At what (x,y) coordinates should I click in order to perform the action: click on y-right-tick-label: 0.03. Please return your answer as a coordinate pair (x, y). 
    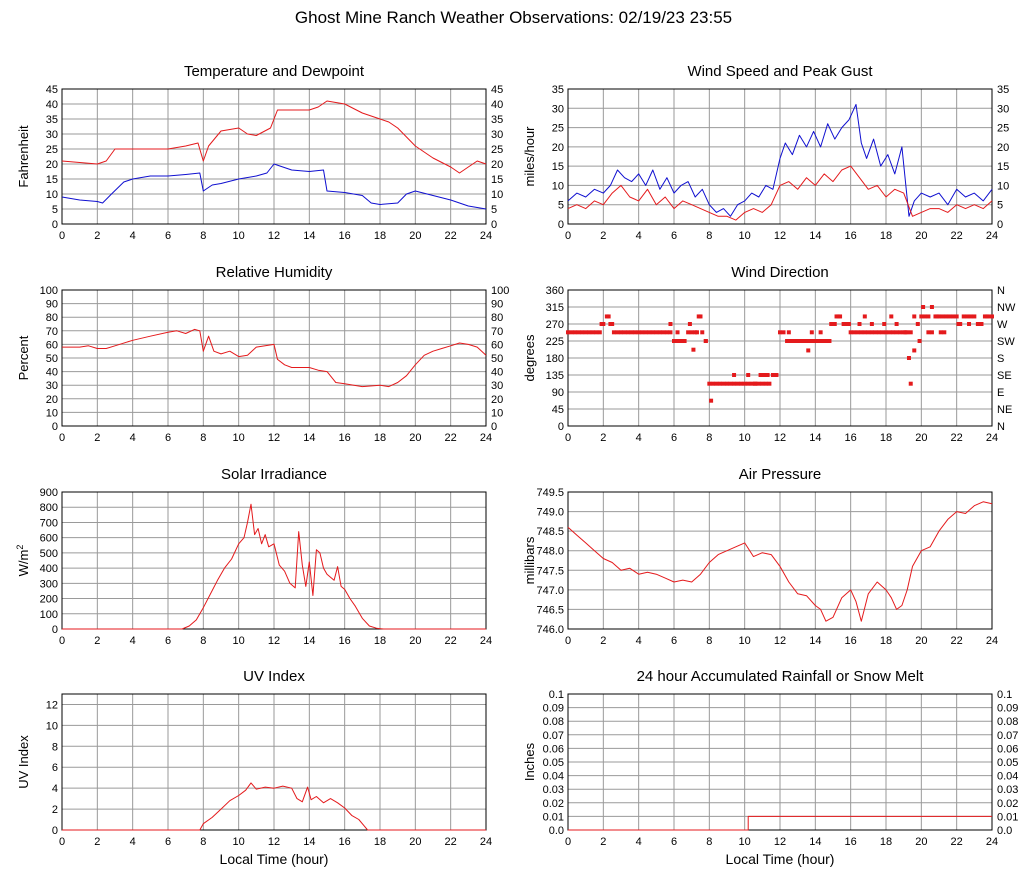
    Looking at the image, I should click on (1007, 790).